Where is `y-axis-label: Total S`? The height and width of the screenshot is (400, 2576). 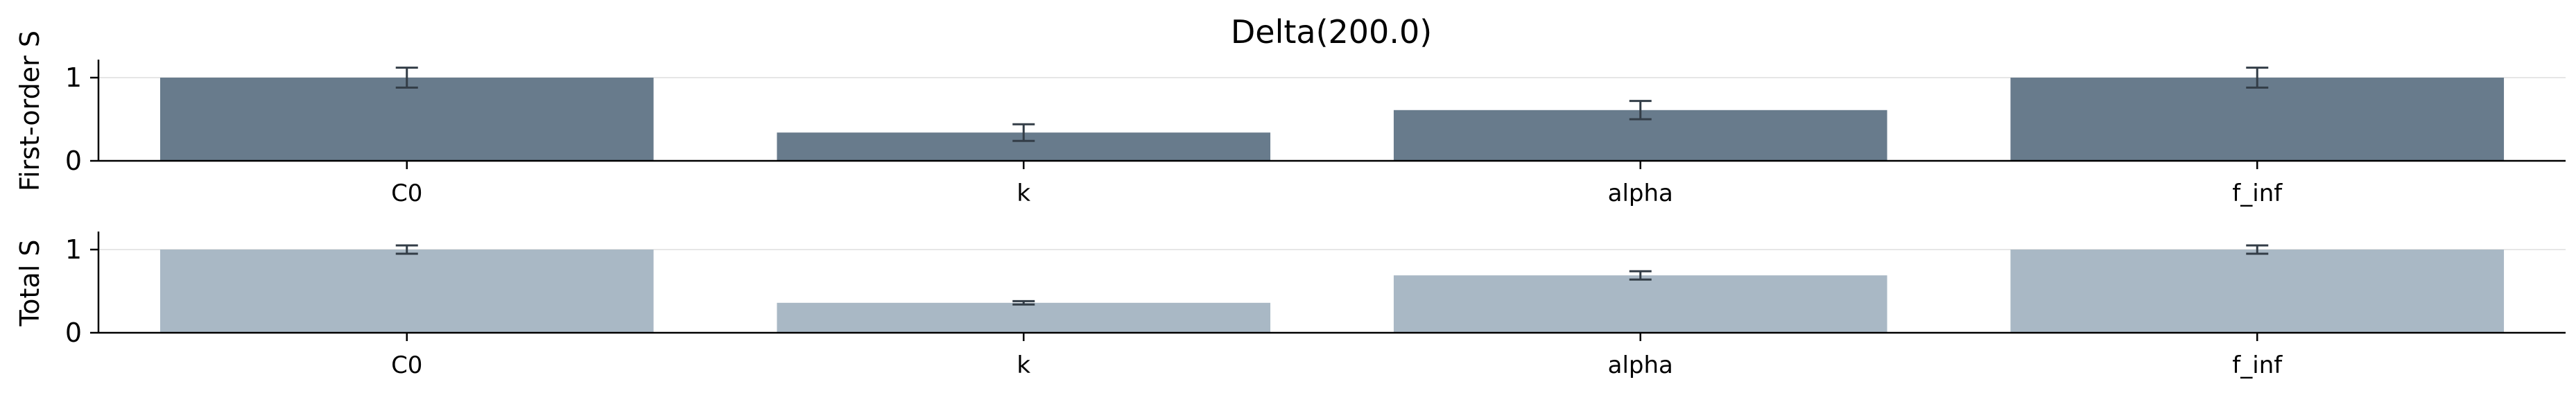
y-axis-label: Total S is located at coordinates (30, 283).